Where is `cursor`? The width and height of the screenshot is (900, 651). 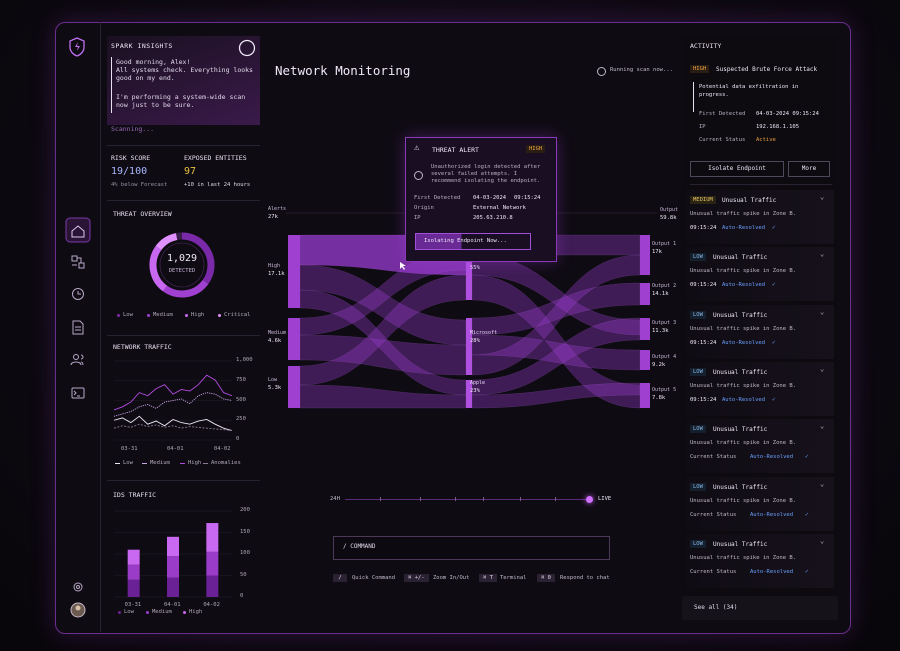
cursor is located at coordinates (403, 266).